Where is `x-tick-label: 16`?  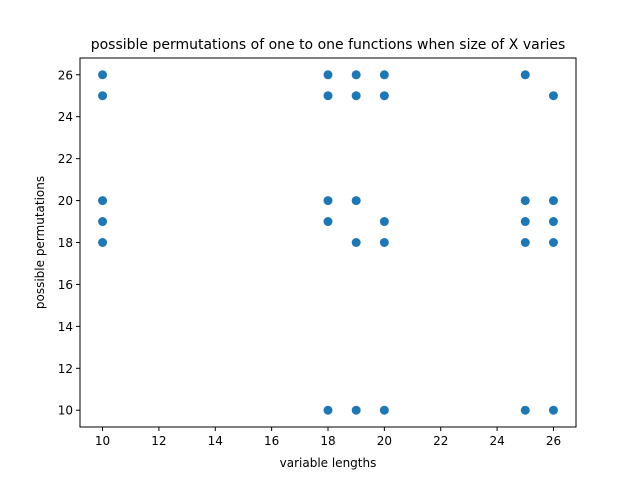
x-tick-label: 16 is located at coordinates (271, 441).